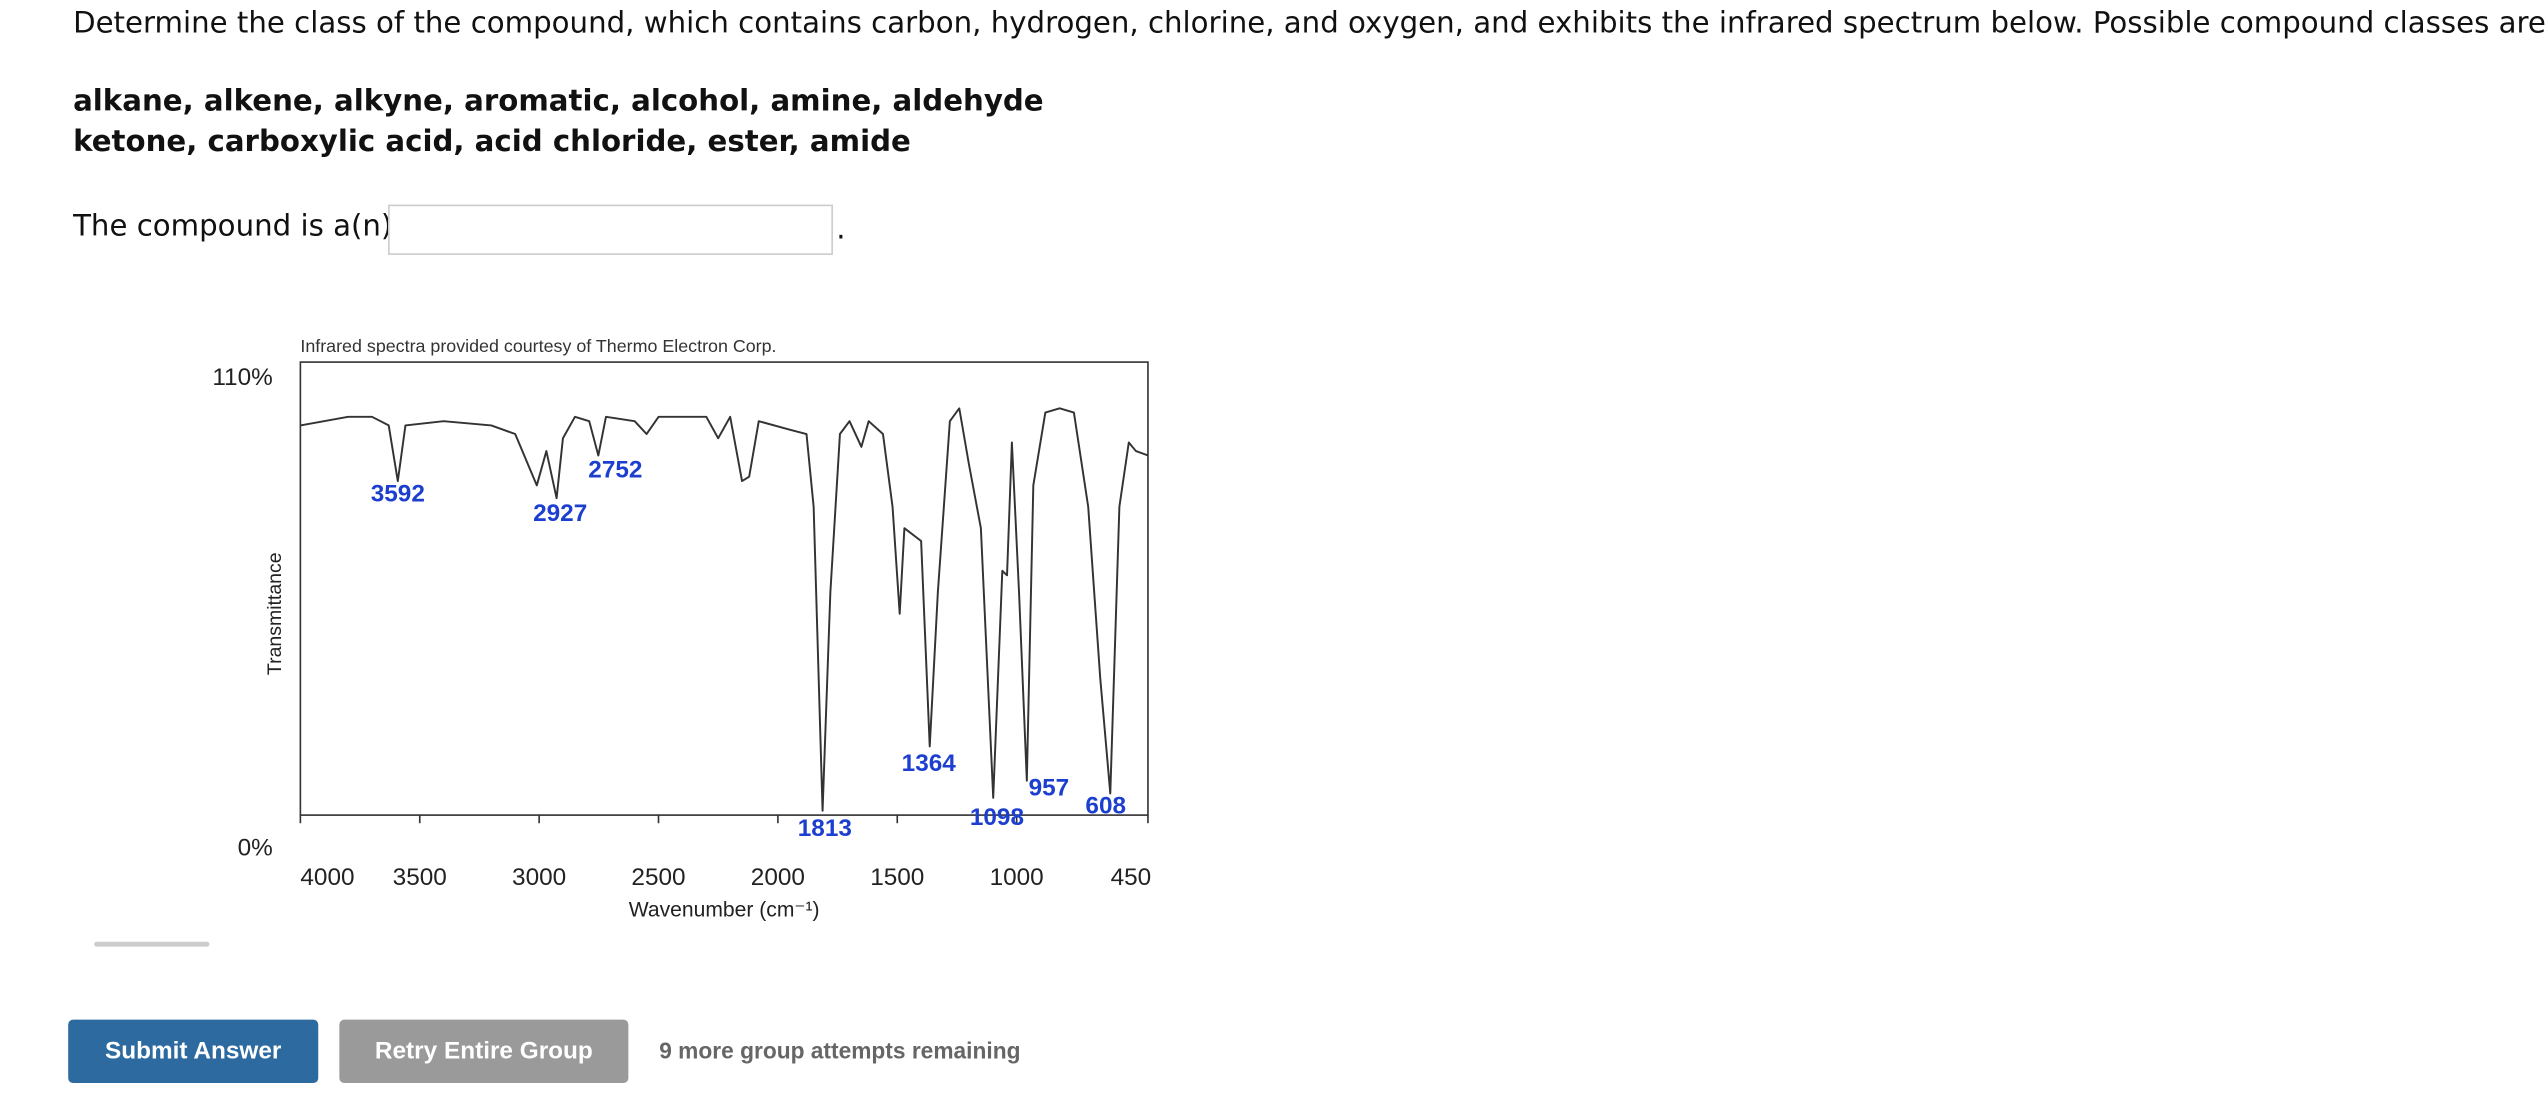 Image resolution: width=2546 pixels, height=1120 pixels. Describe the element at coordinates (255, 848) in the screenshot. I see `y-tick-label: 0%` at that location.